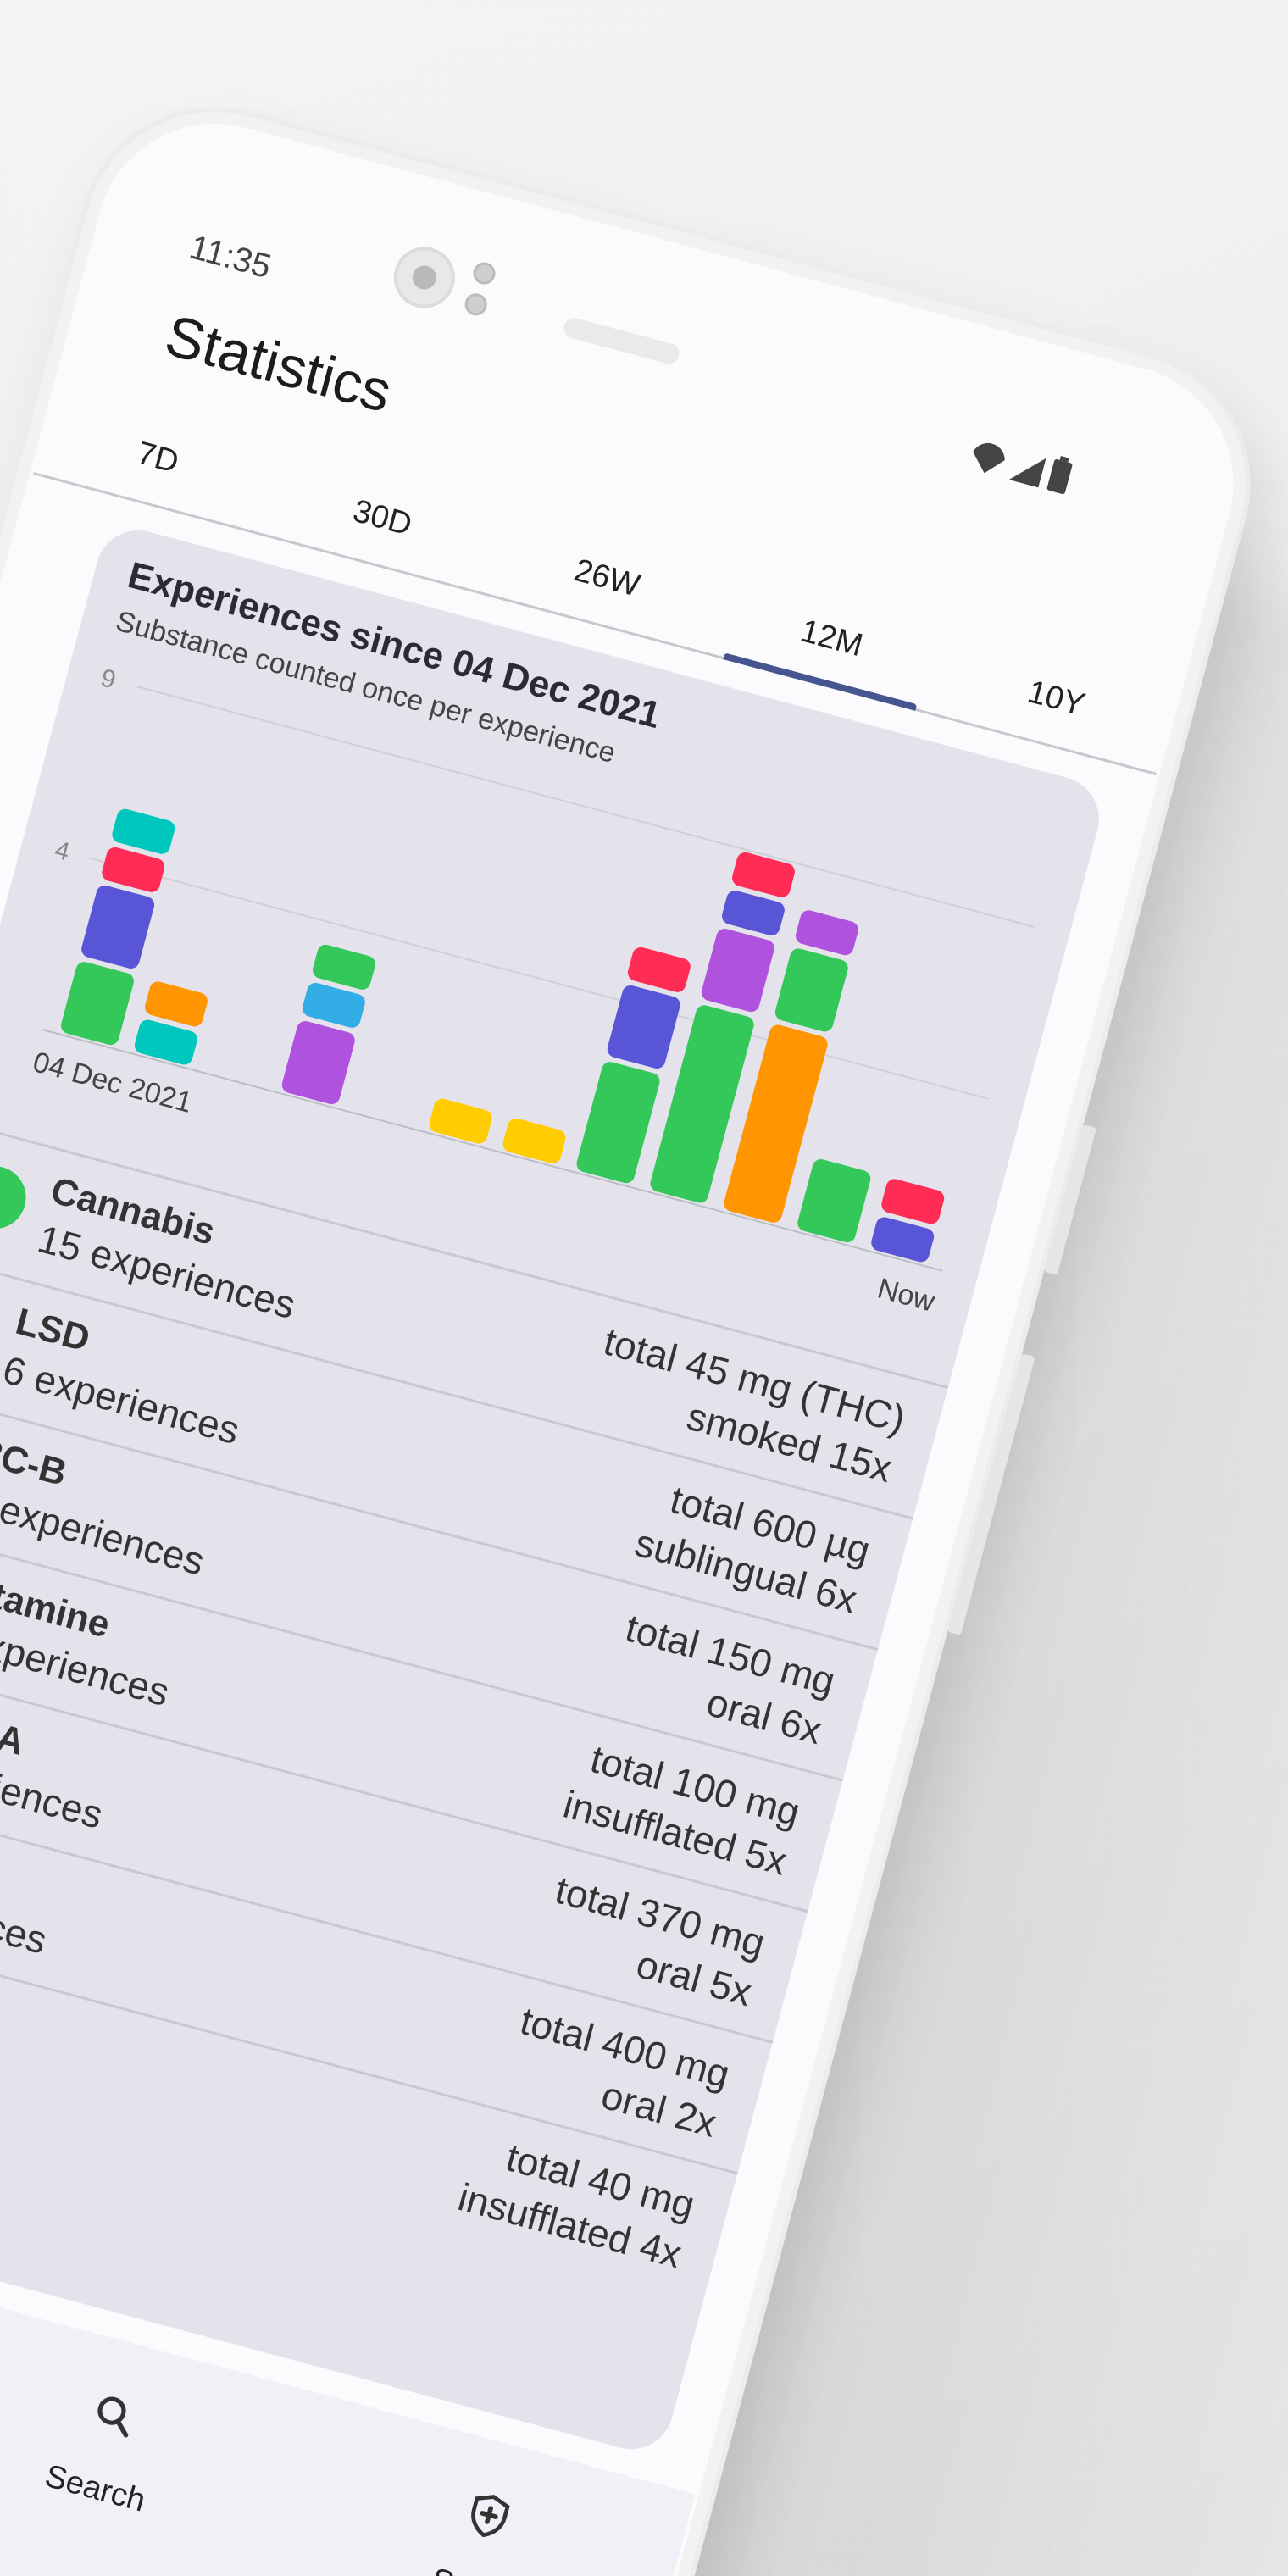 The image size is (1288, 2576). What do you see at coordinates (230, 257) in the screenshot?
I see `status-time: 11:35` at bounding box center [230, 257].